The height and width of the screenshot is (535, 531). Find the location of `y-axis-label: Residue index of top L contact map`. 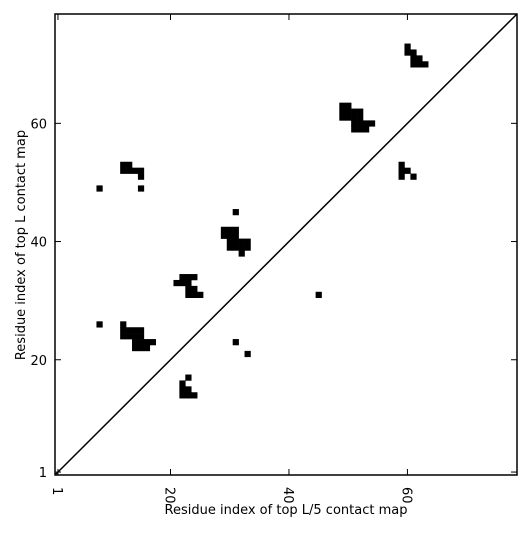

y-axis-label: Residue index of top L contact map is located at coordinates (21, 245).